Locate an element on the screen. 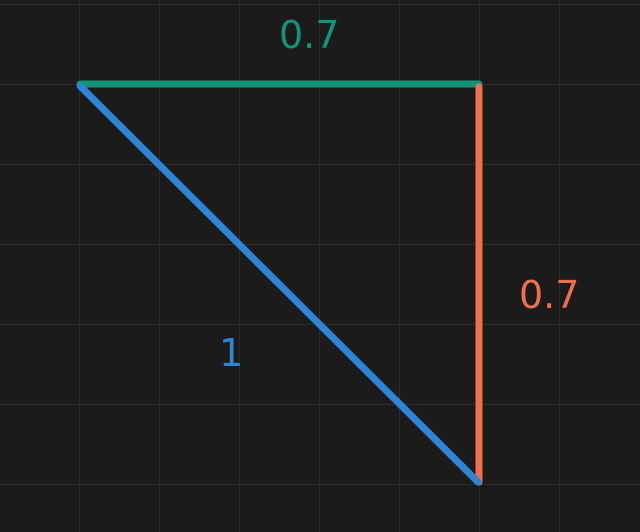  top-side-label: 0.7 is located at coordinates (309, 35).